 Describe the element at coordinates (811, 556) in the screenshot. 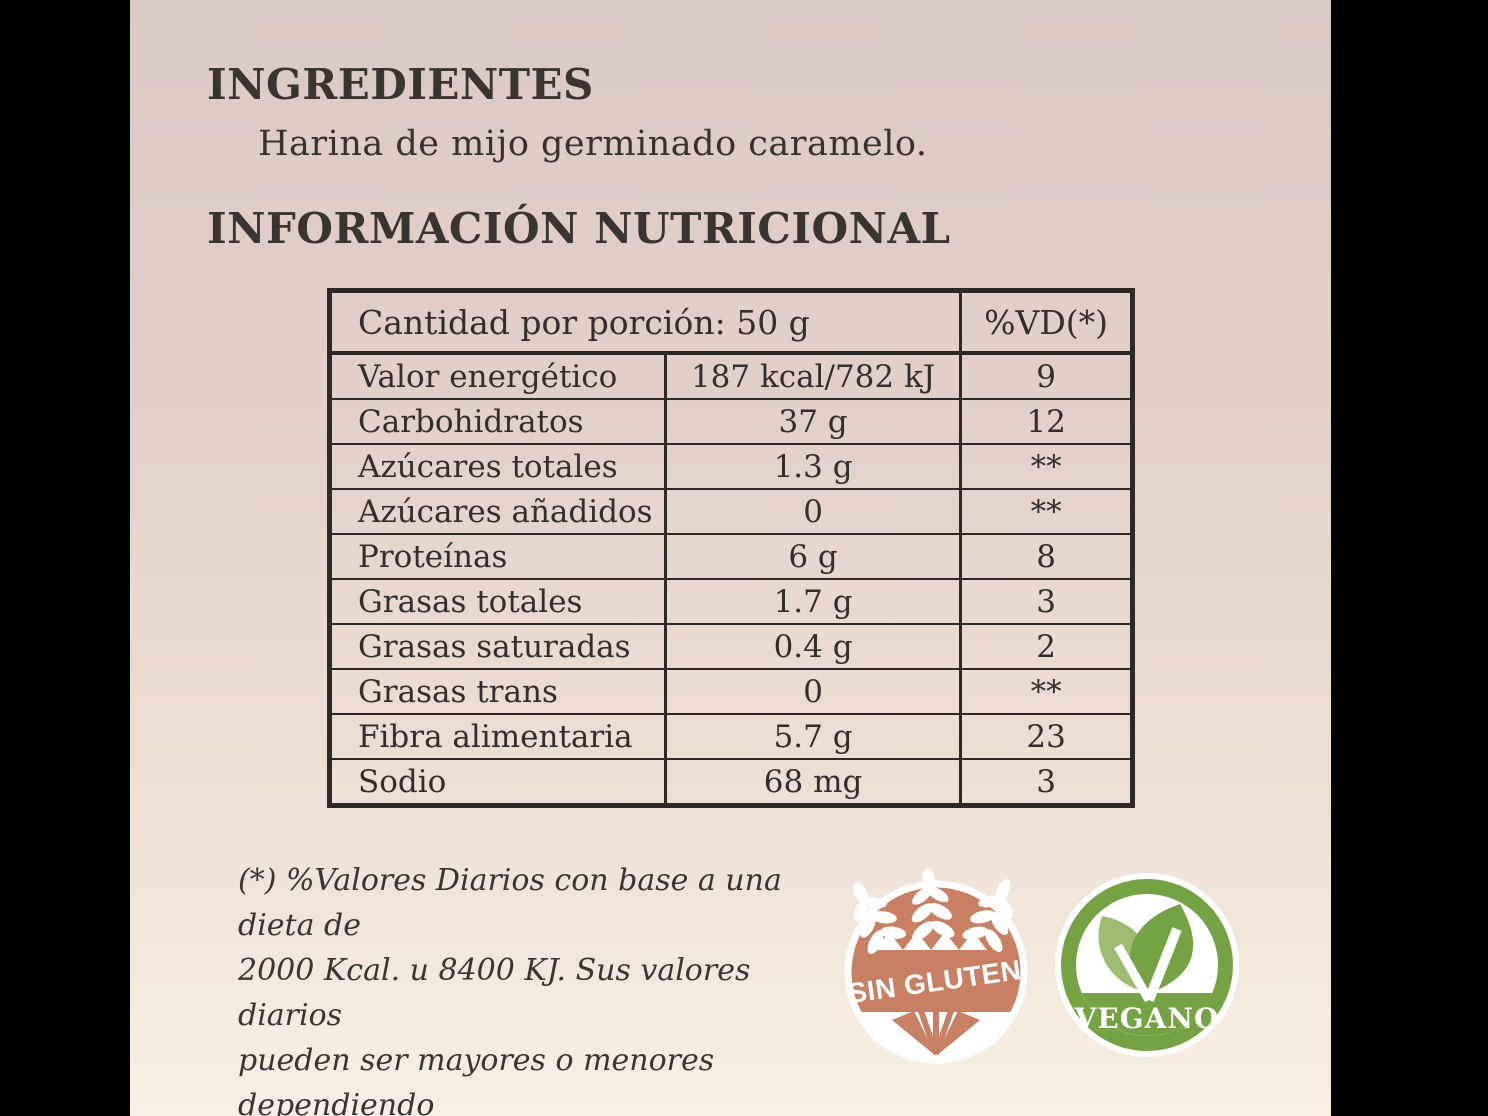

I see `nutrient-amount: 6 g` at that location.